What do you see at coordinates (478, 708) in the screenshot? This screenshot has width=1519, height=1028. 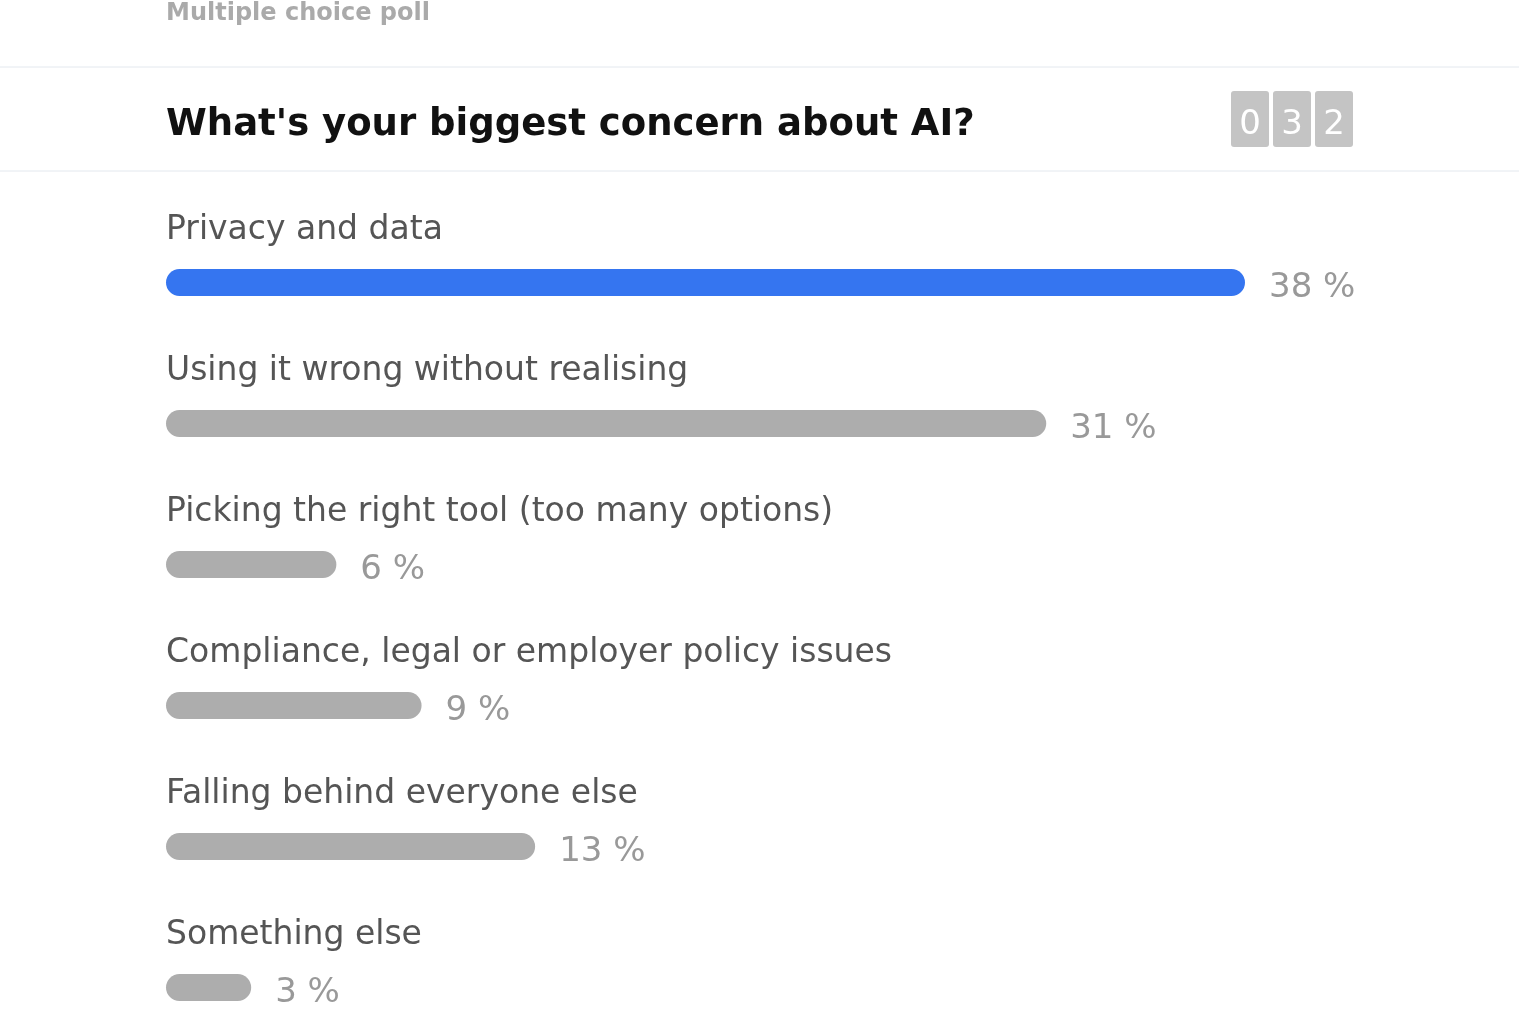 I see `data-label: 9 %` at bounding box center [478, 708].